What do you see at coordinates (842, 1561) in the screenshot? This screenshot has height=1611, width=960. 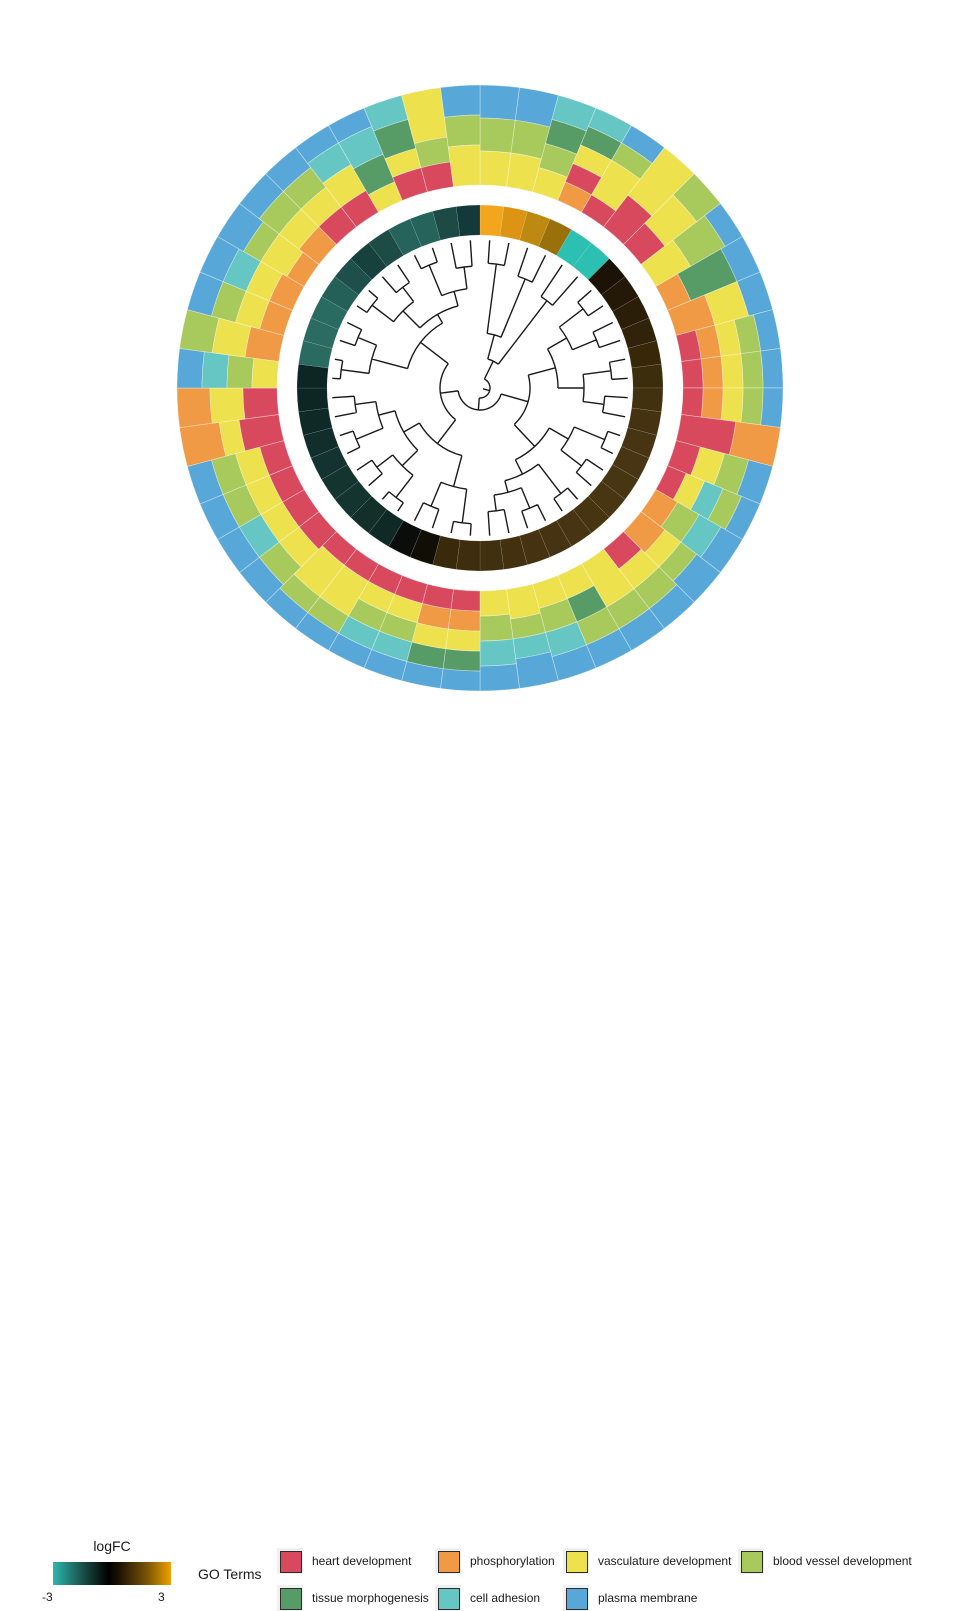 I see `legend-label: blood vessel development` at bounding box center [842, 1561].